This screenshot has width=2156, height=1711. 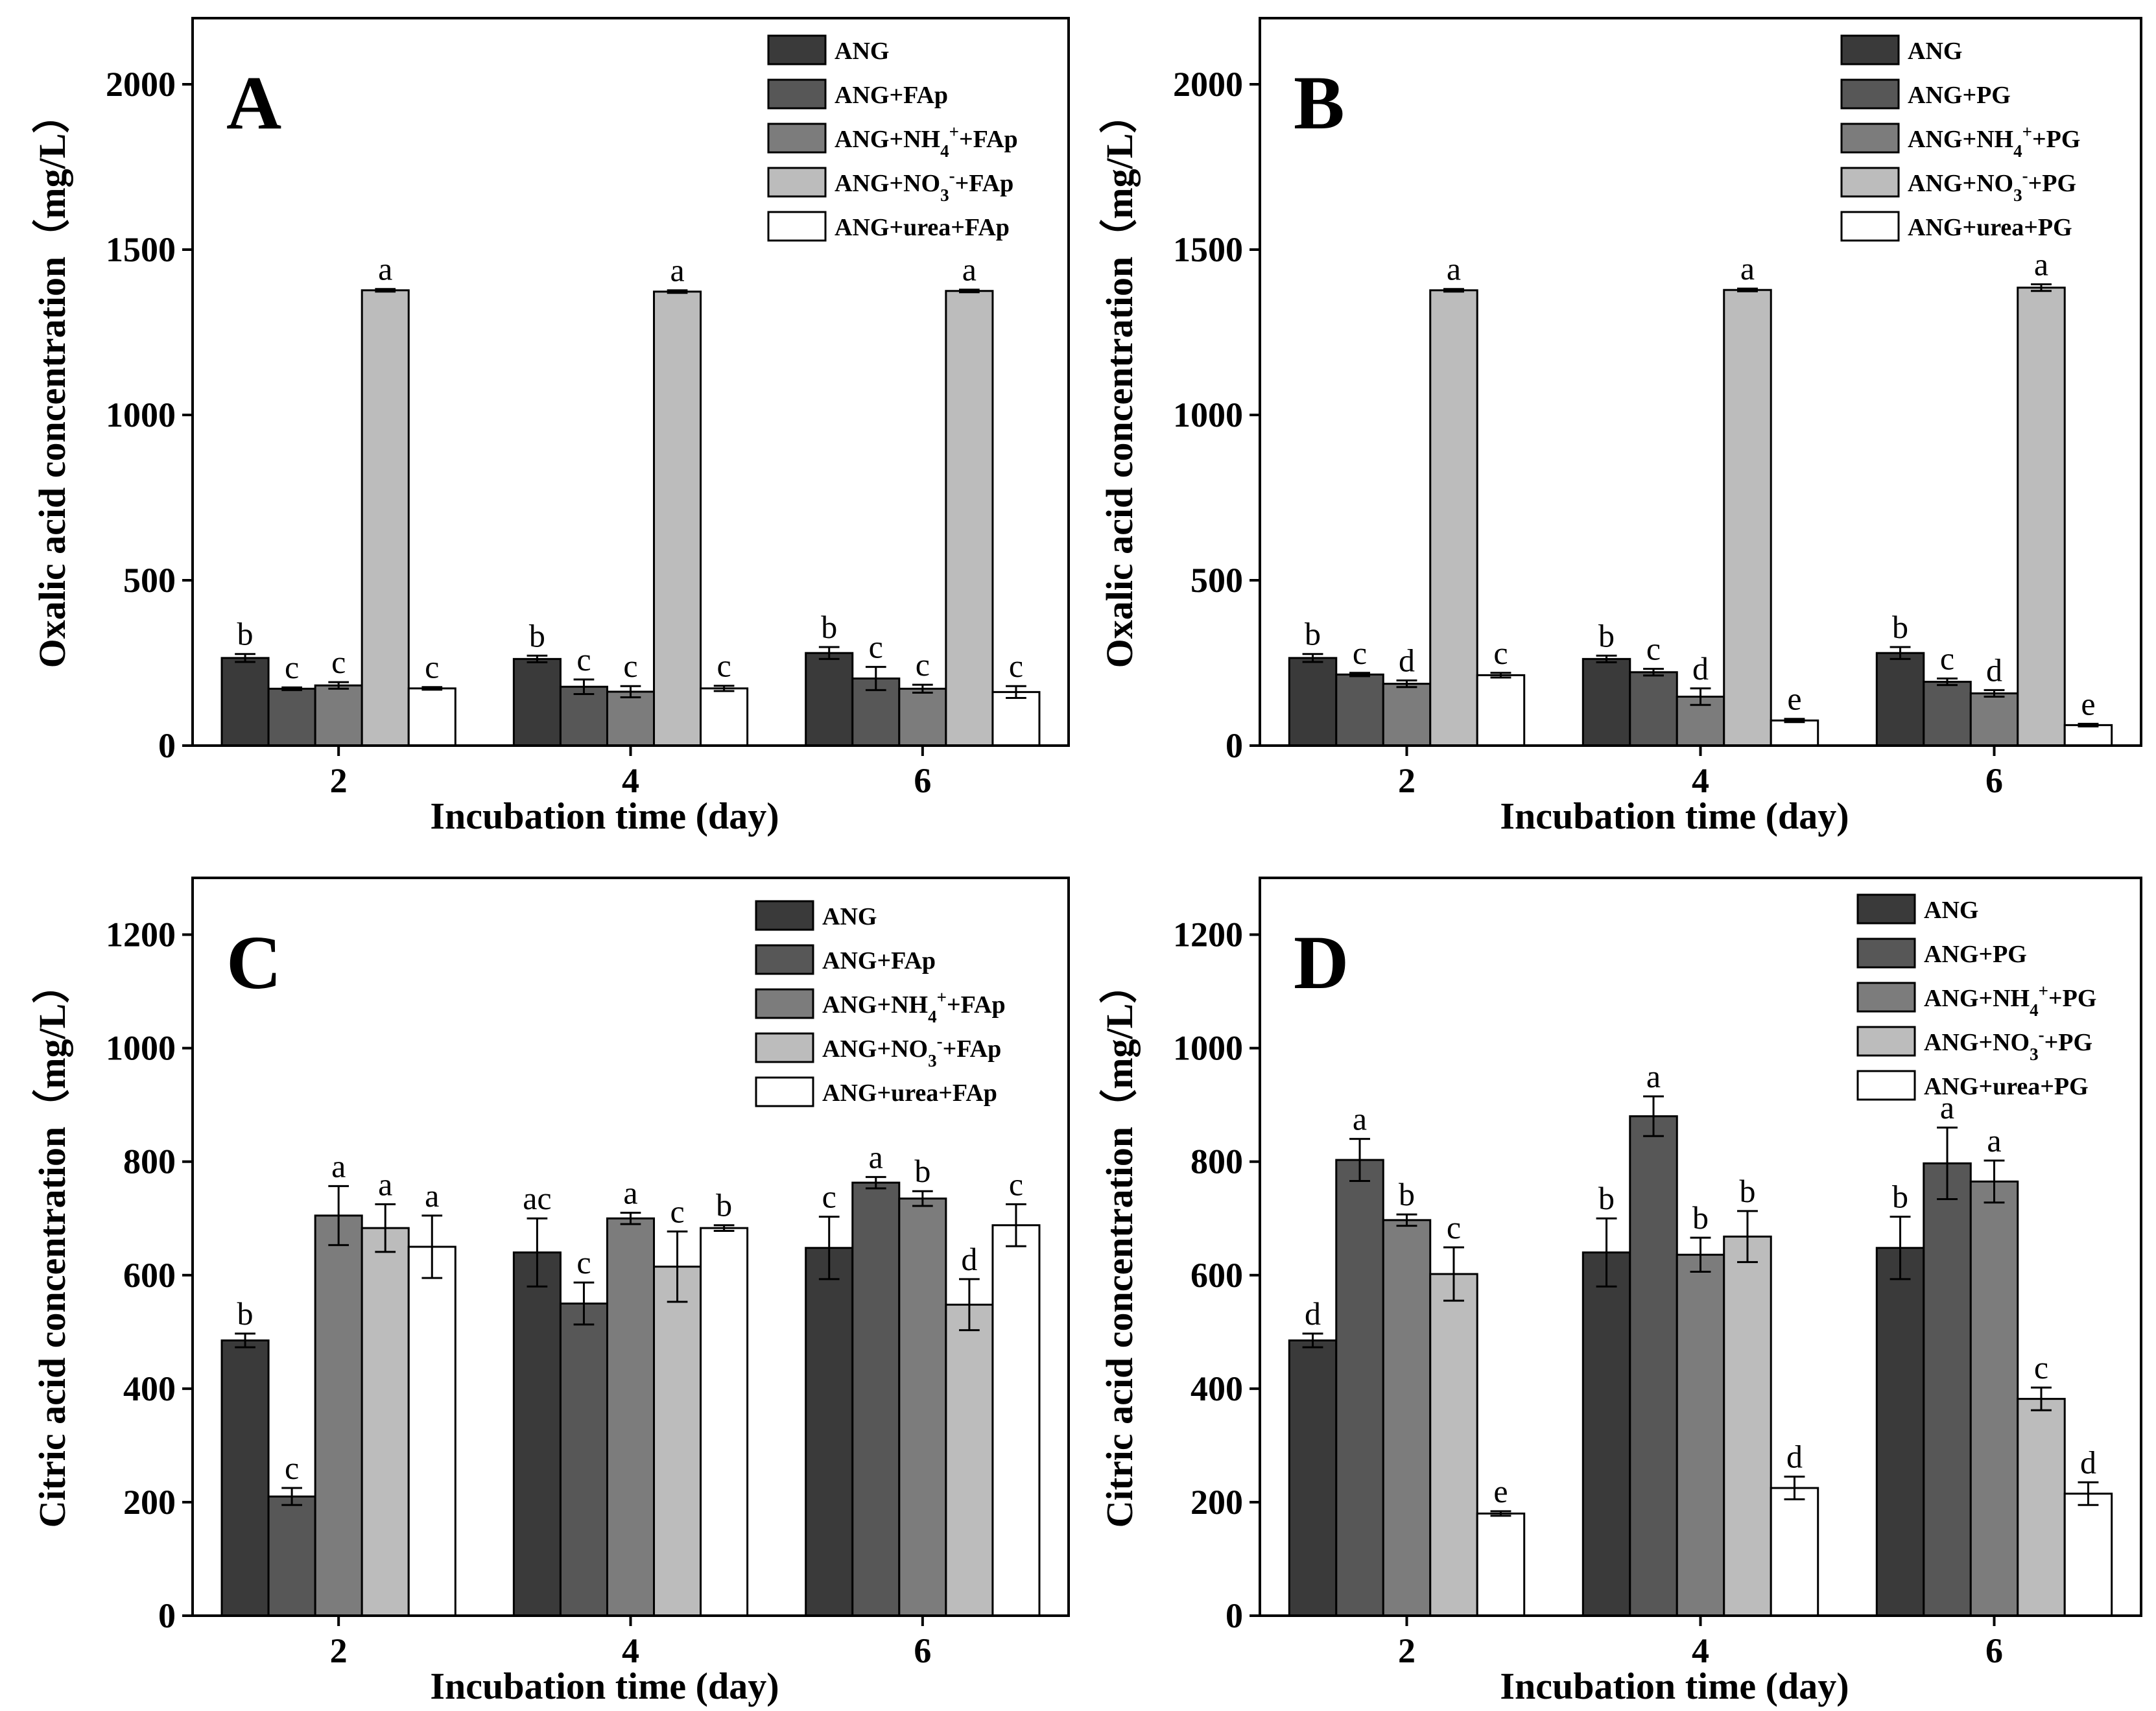 What do you see at coordinates (1208, 1049) in the screenshot?
I see `panel-d-y-tick-label: 1000` at bounding box center [1208, 1049].